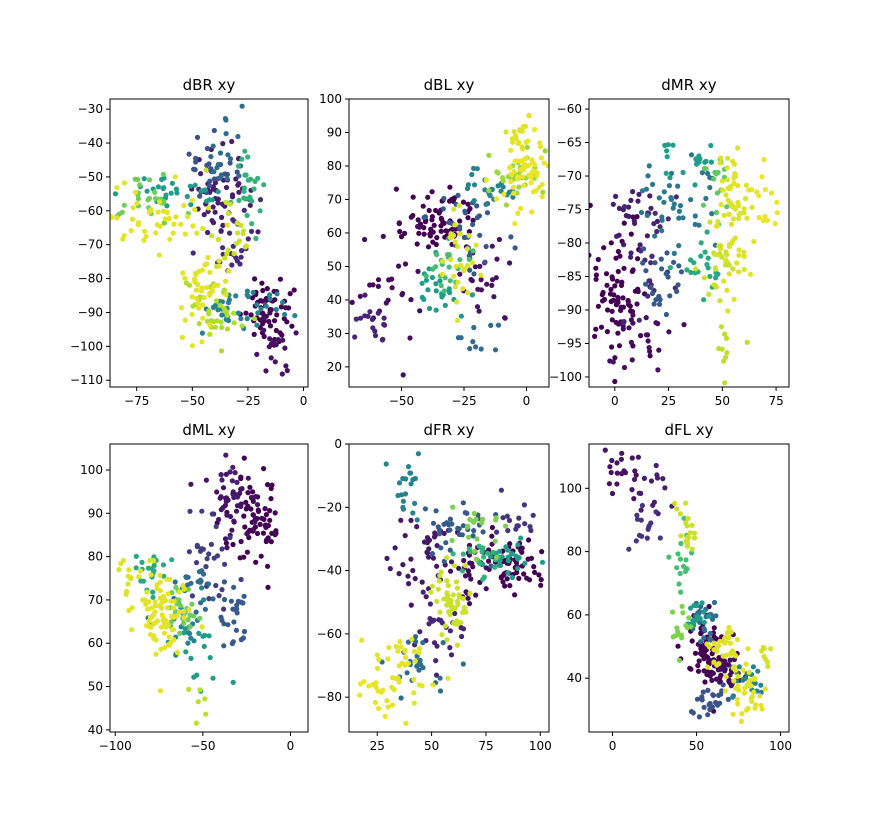 Image resolution: width=877 pixels, height=823 pixels. I want to click on y-tick-label: −90, so click(569, 310).